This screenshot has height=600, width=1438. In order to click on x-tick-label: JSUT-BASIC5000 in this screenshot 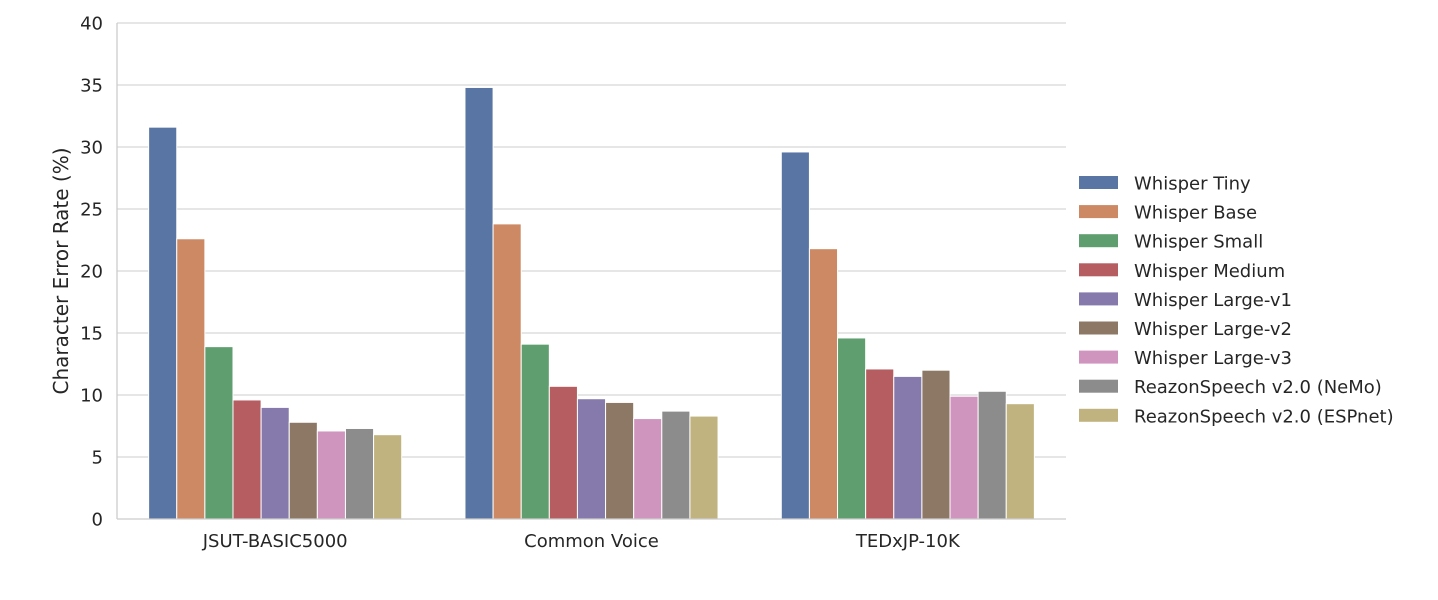, I will do `click(275, 541)`.